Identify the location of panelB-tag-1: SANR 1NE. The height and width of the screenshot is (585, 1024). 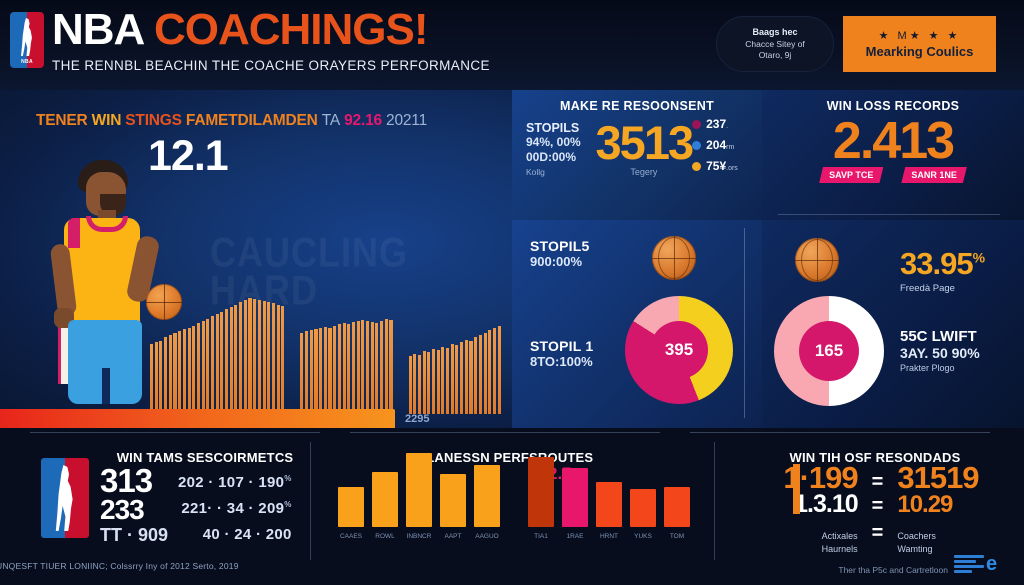
(934, 175).